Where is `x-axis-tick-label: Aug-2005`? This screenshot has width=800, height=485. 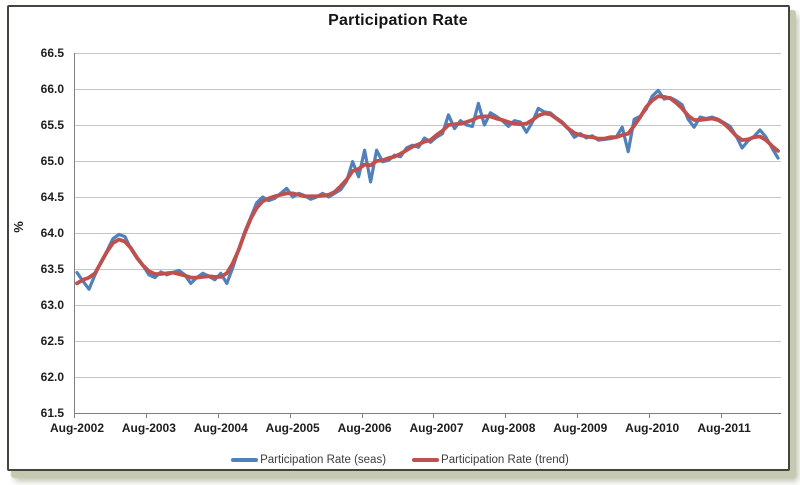 x-axis-tick-label: Aug-2005 is located at coordinates (292, 428).